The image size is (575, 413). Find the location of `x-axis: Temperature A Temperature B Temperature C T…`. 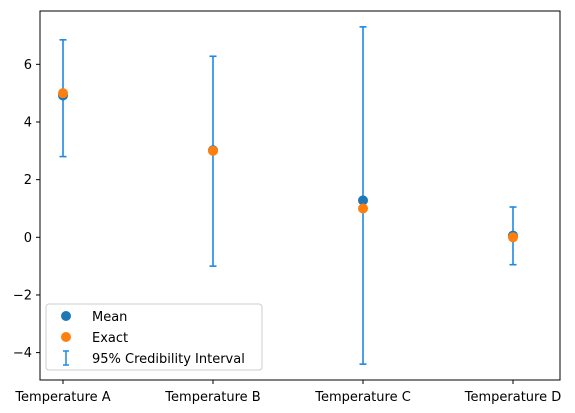

x-axis: Temperature A Temperature B Temperature C T… is located at coordinates (287, 392).